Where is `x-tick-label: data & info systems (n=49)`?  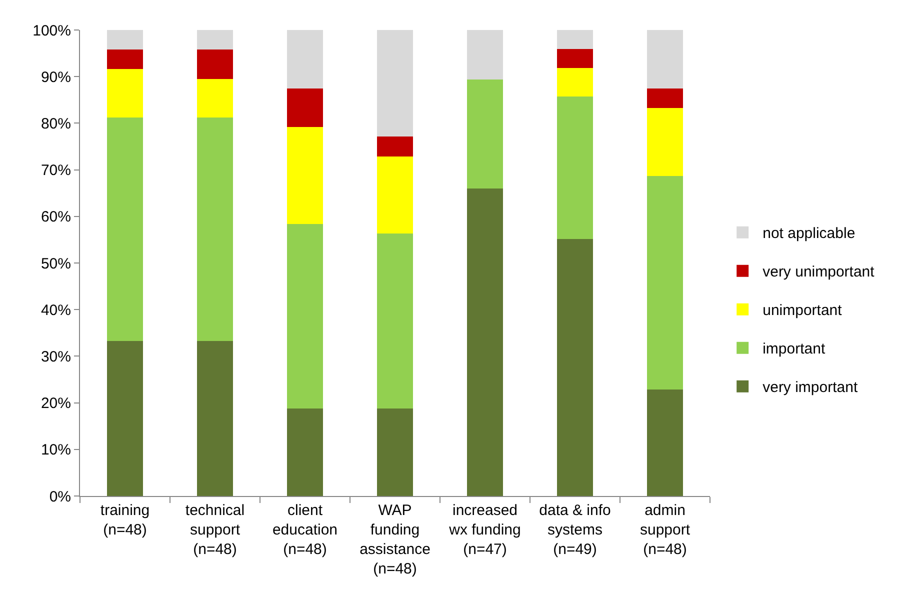
x-tick-label: data & info systems (n=49) is located at coordinates (575, 530).